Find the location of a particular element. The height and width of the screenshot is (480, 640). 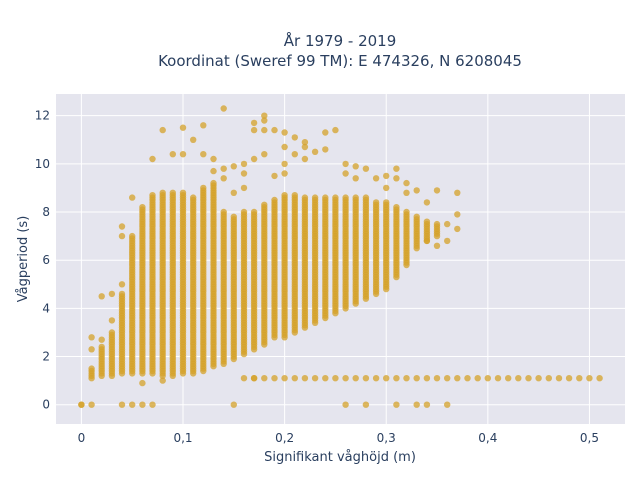

x-tick-label: 0,1 is located at coordinates (182, 438).